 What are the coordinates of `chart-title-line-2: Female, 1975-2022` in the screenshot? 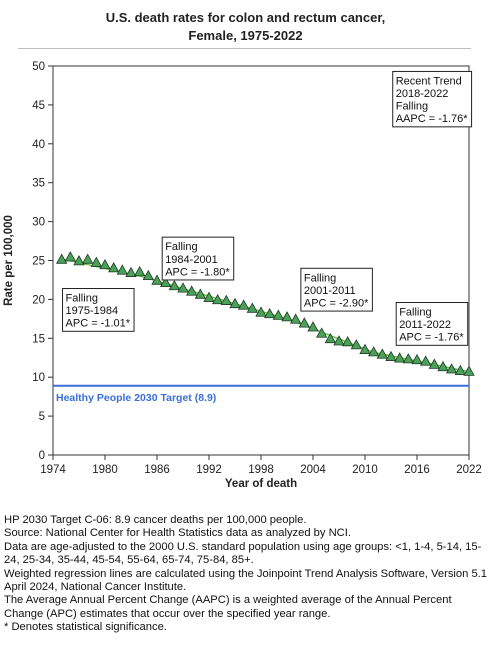 It's located at (245, 35).